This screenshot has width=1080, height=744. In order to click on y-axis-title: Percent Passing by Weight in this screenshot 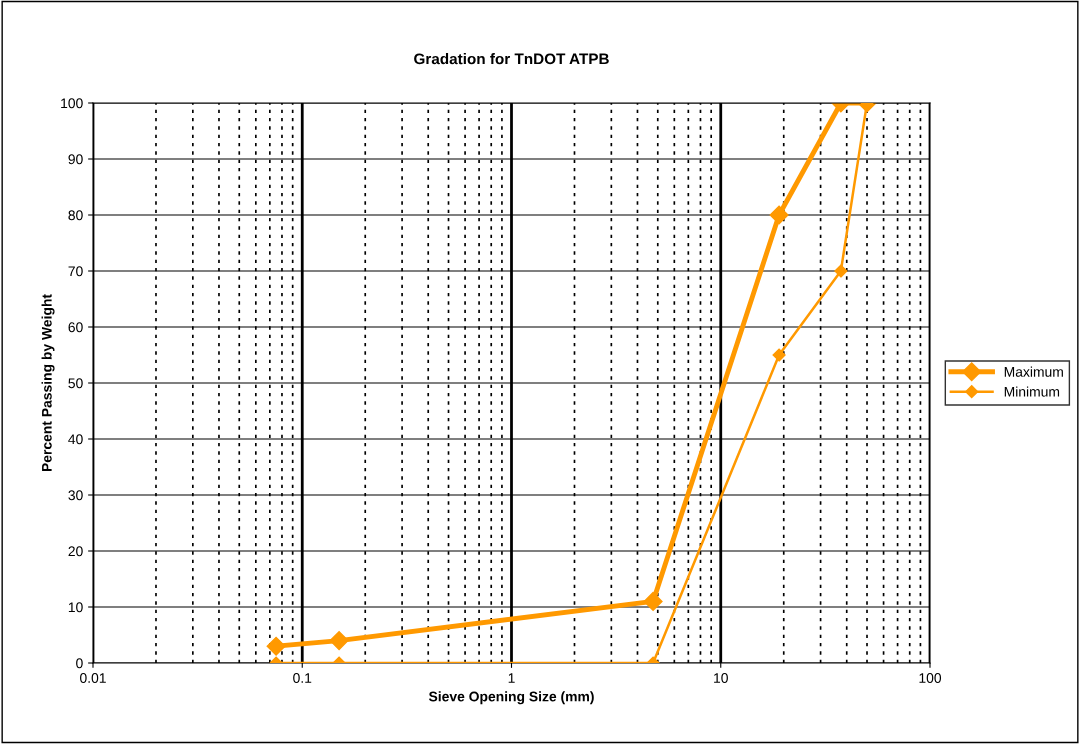, I will do `click(48, 383)`.